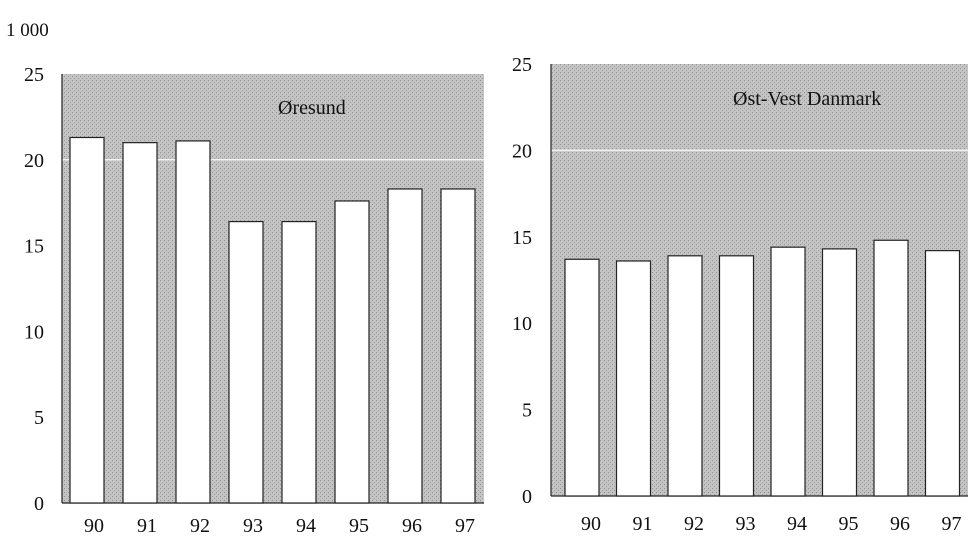 This screenshot has height=548, width=970. What do you see at coordinates (27, 30) in the screenshot?
I see `y-axis-unit-label: 1 000` at bounding box center [27, 30].